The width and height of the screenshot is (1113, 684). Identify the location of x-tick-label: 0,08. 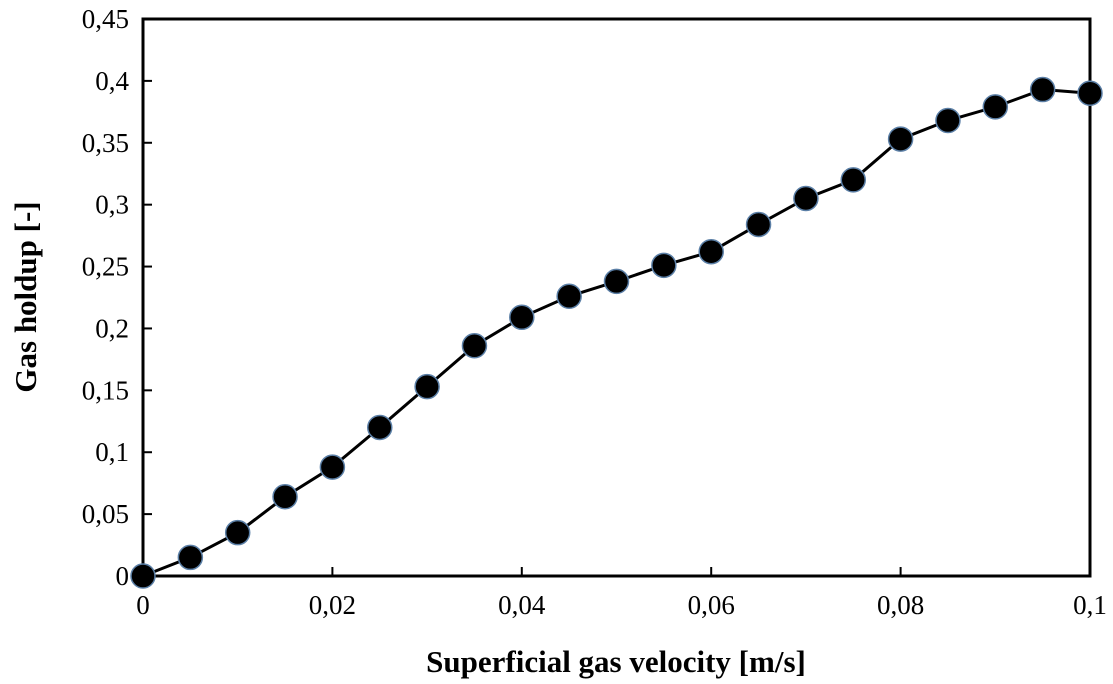
(900, 605).